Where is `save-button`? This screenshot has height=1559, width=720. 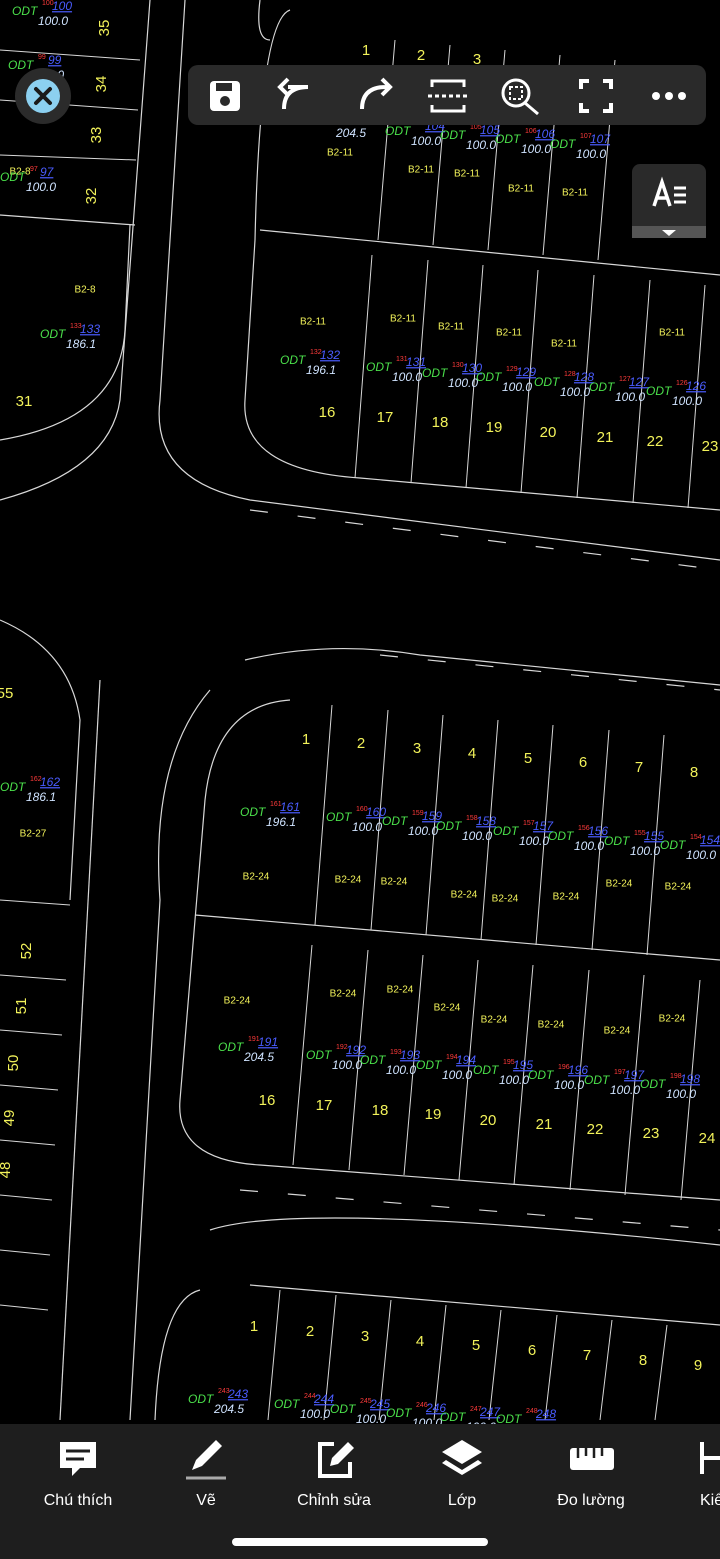
save-button is located at coordinates (225, 96).